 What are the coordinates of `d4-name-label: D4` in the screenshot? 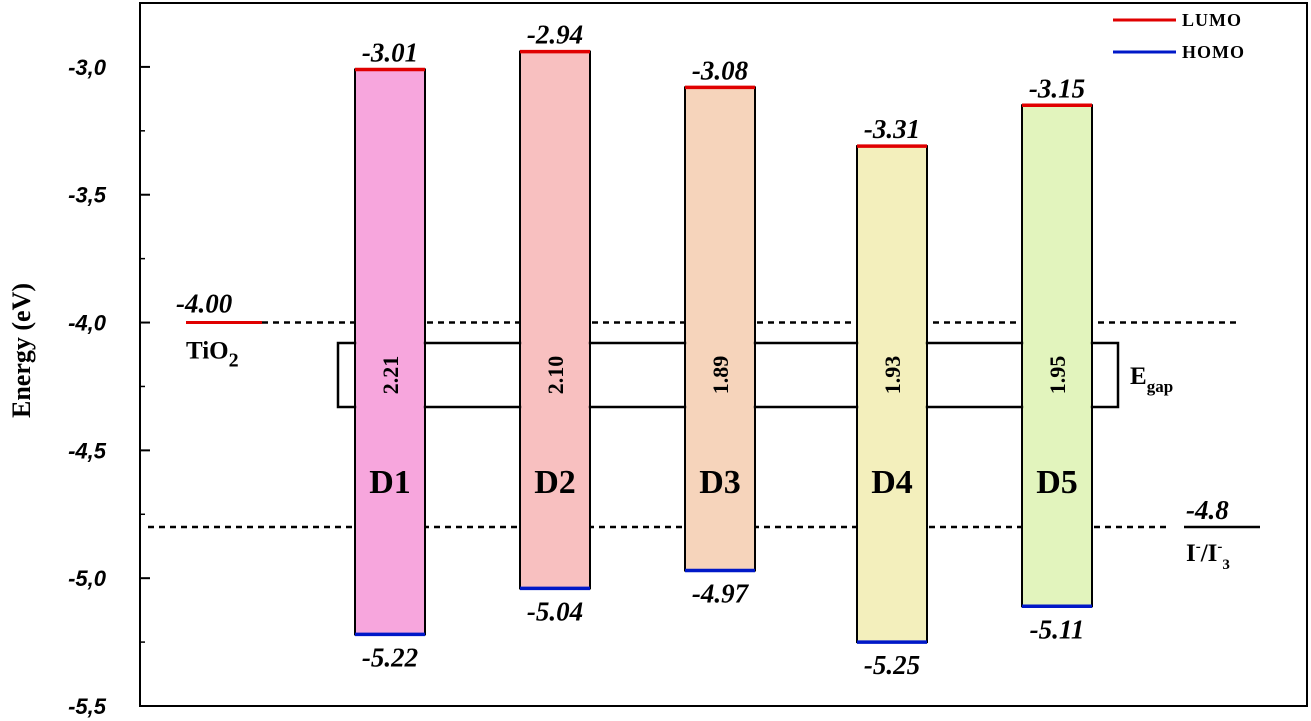 It's located at (892, 482).